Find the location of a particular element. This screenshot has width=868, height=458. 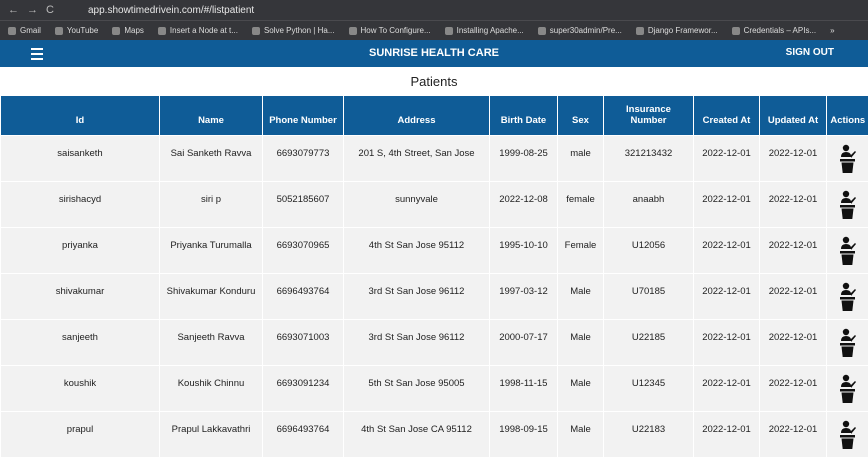

cell: 6693071003 is located at coordinates (303, 342).